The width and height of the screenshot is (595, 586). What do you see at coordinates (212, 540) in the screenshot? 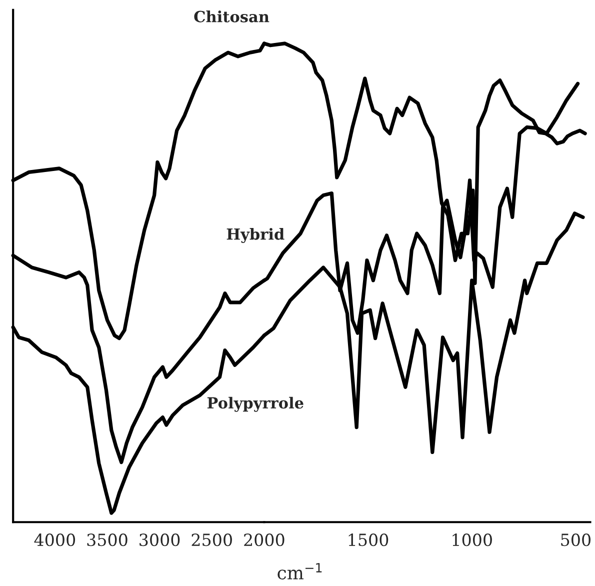
I see `x-tick-label: 2500` at bounding box center [212, 540].